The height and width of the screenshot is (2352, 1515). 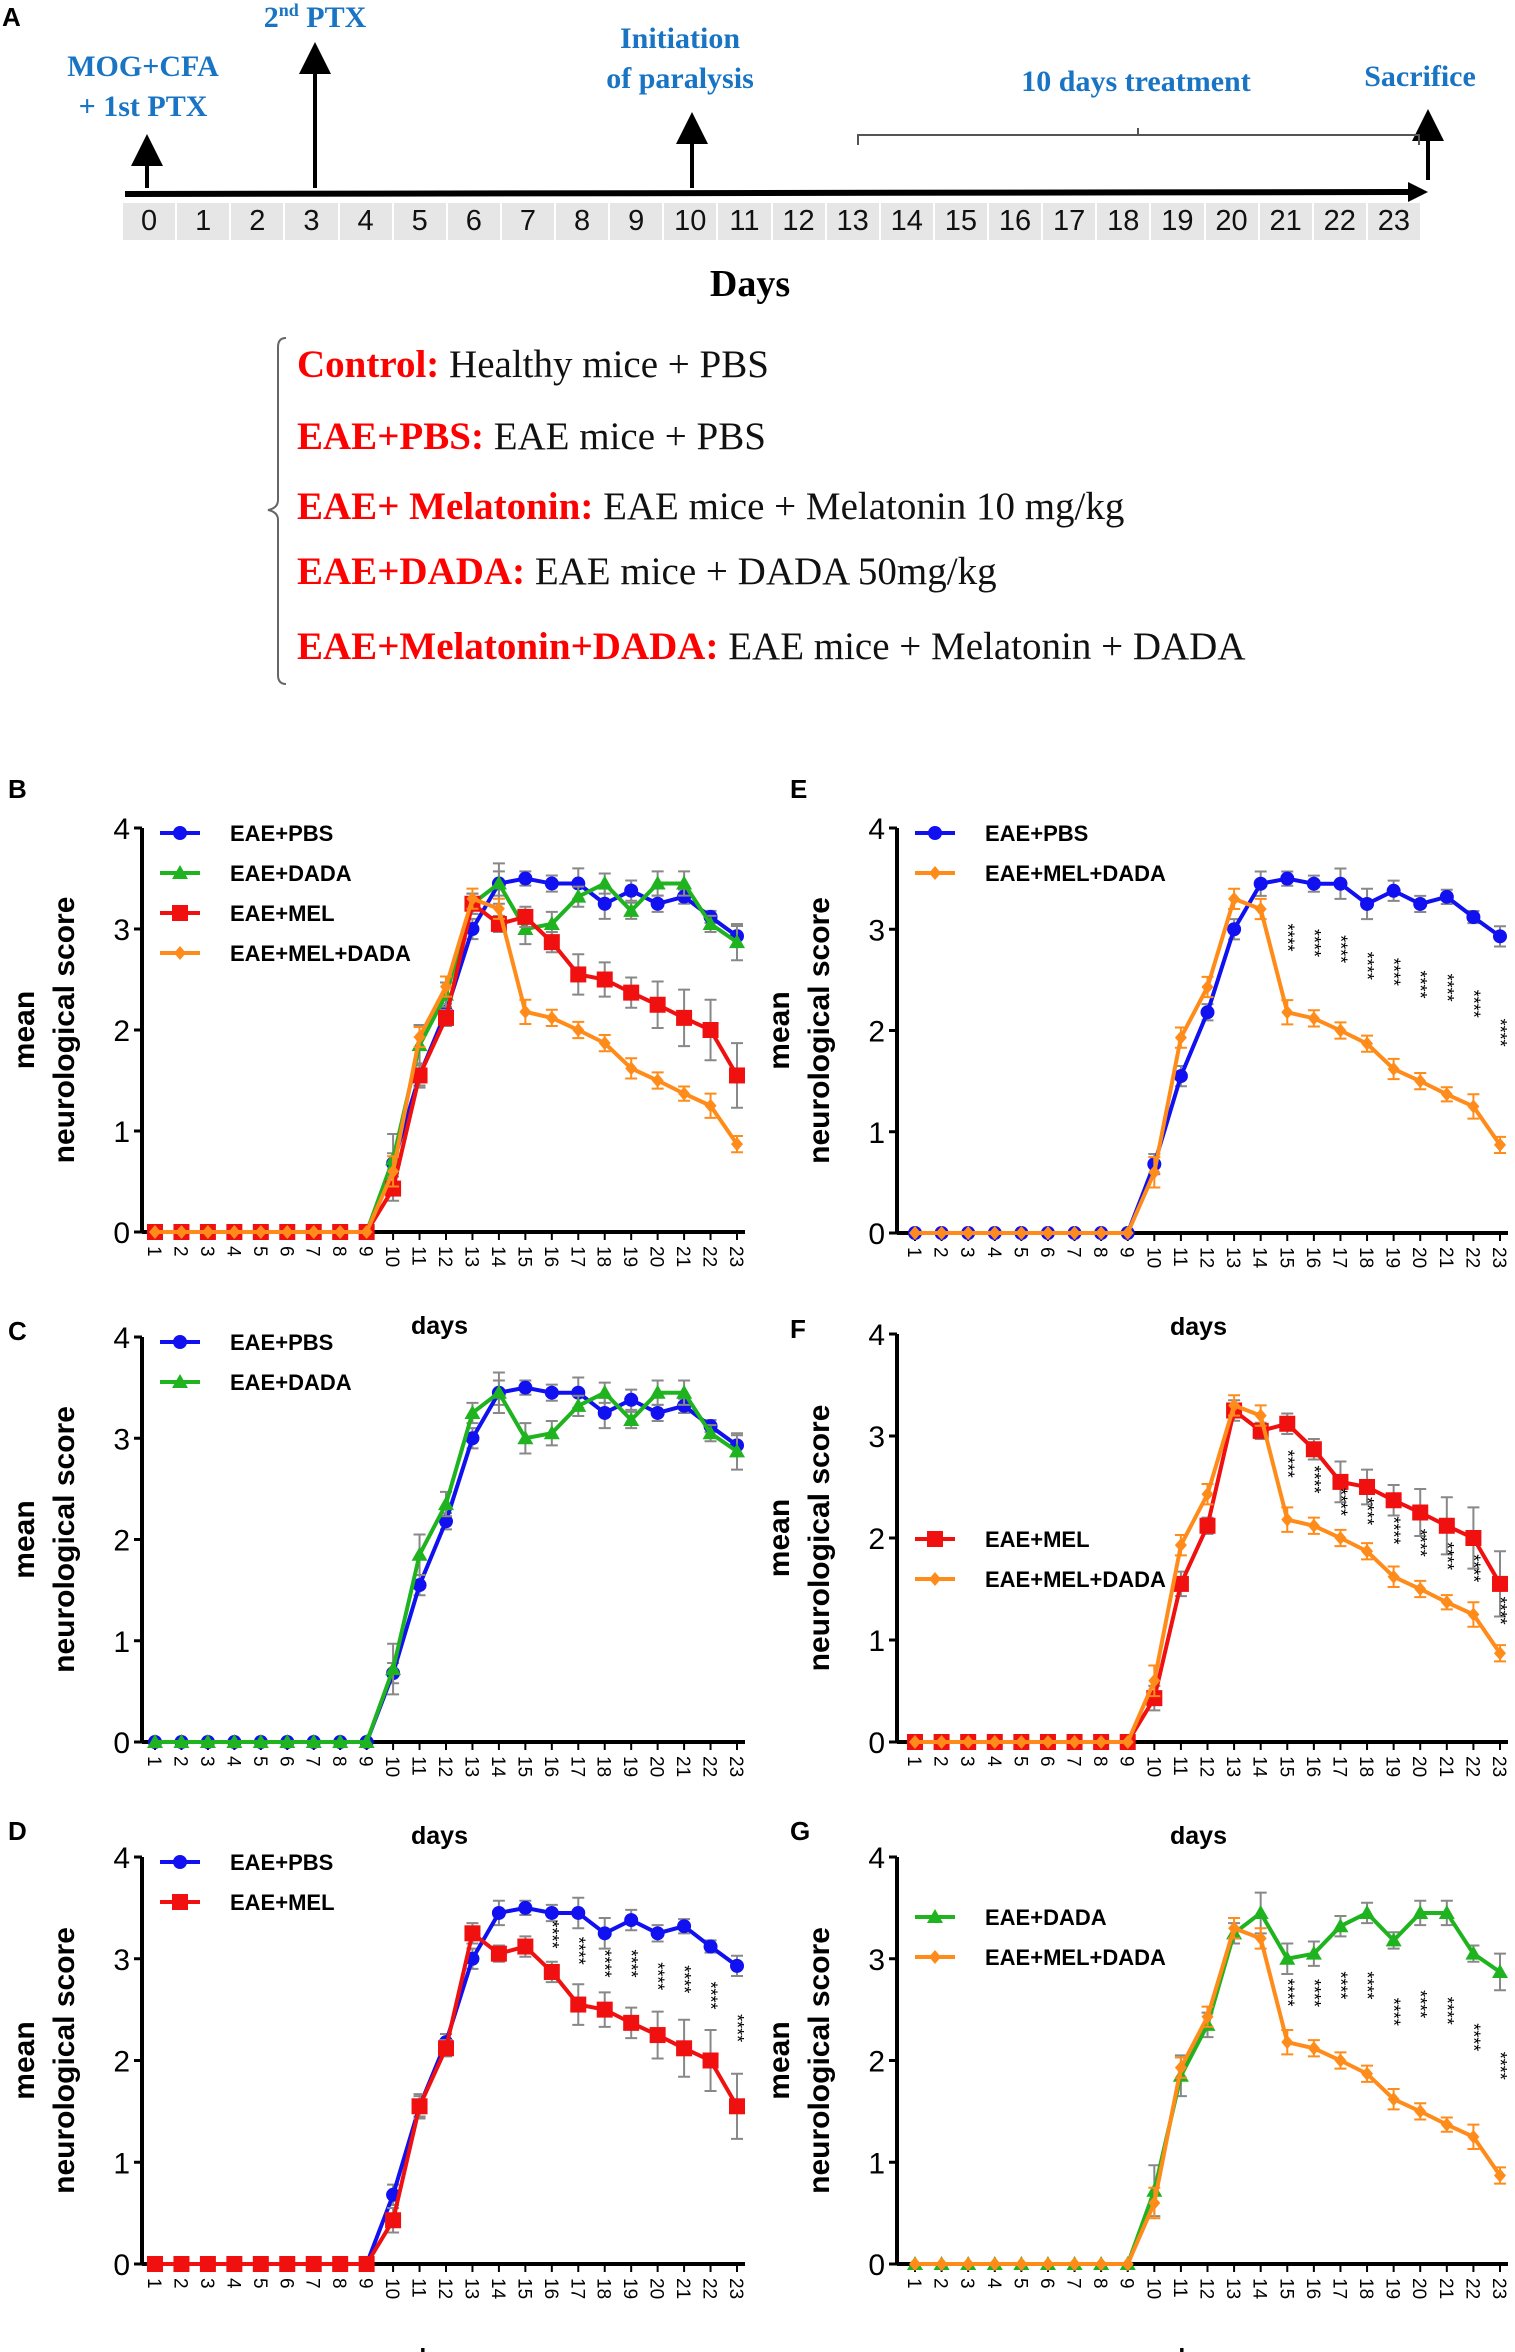 What do you see at coordinates (497, 2289) in the screenshot?
I see `x-tick-label: 14` at bounding box center [497, 2289].